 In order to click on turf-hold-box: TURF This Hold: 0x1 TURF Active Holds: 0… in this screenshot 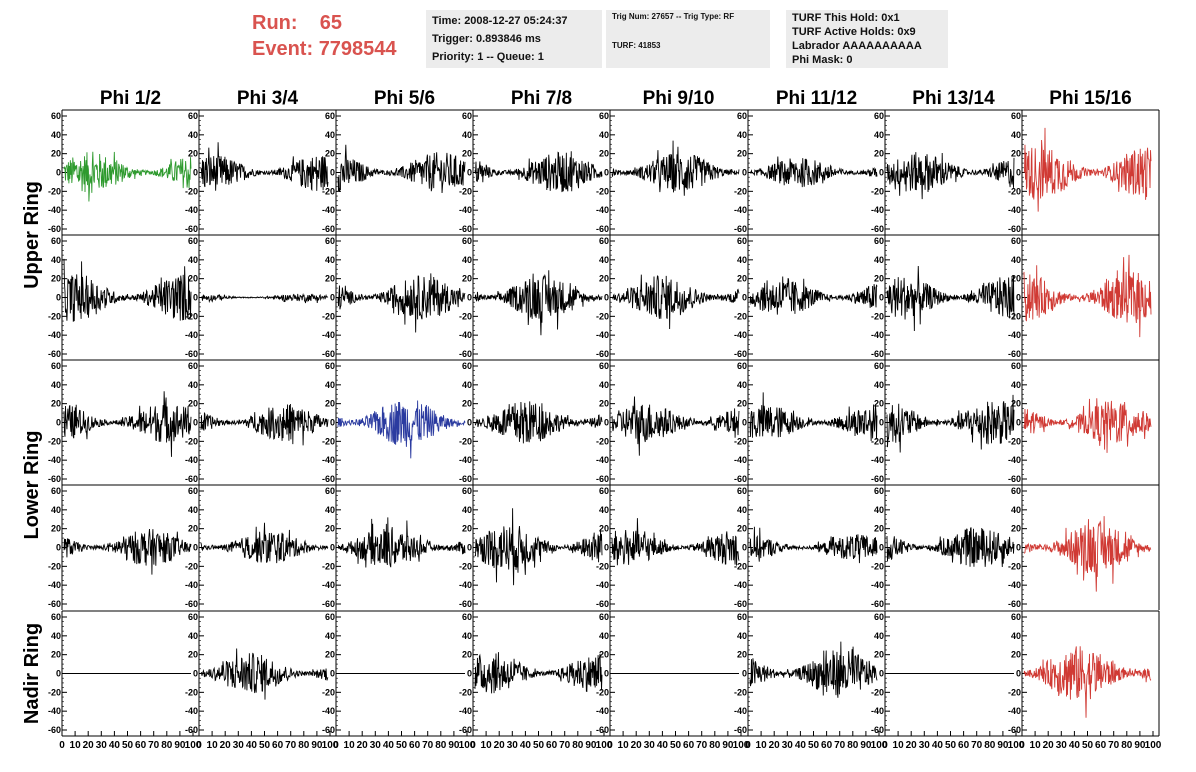, I will do `click(867, 39)`.